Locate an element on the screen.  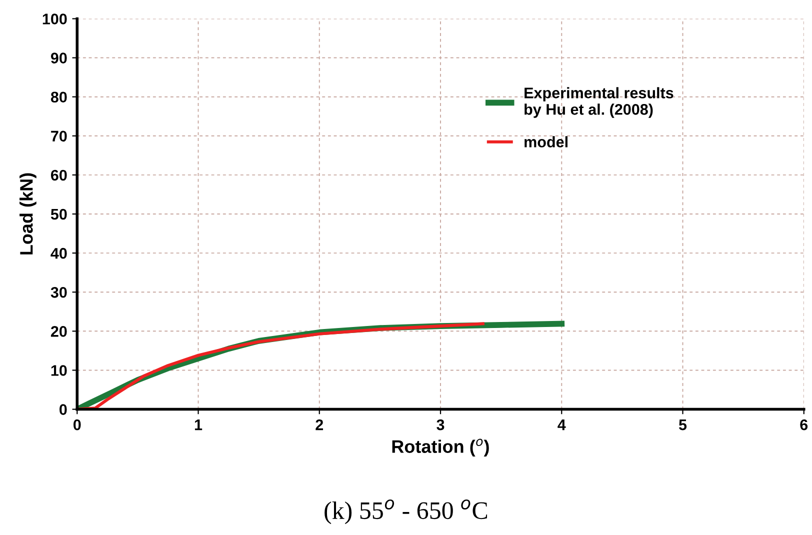
y-tick-label: 40 is located at coordinates (58, 253).